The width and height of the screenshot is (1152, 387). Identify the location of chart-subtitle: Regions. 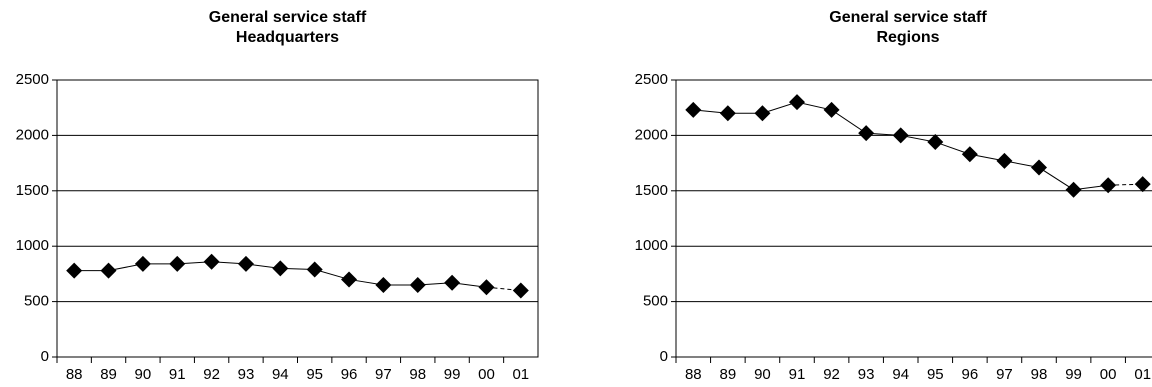
(907, 37).